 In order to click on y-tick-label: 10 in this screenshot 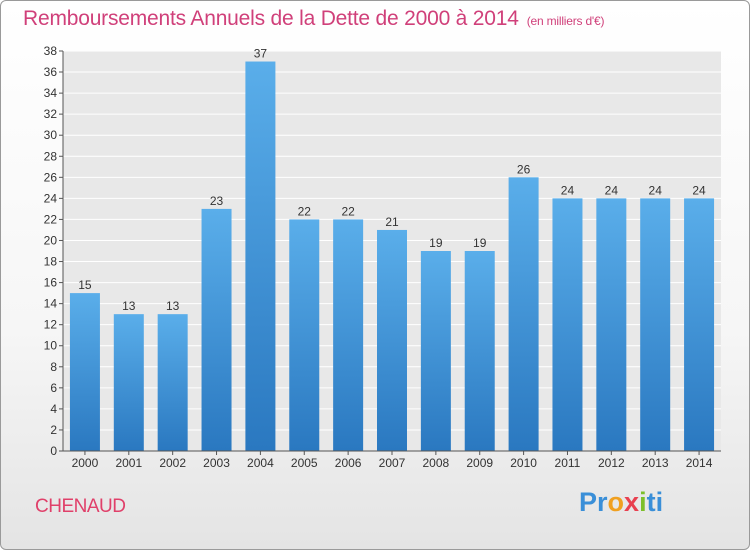, I will do `click(51, 346)`.